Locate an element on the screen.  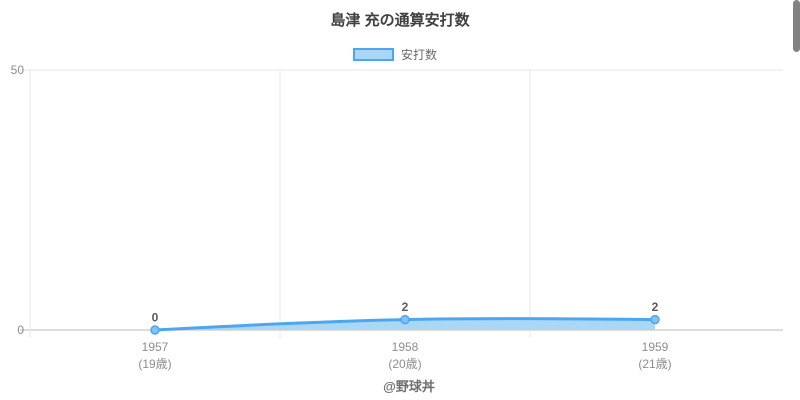
data-label: 0 is located at coordinates (155, 318).